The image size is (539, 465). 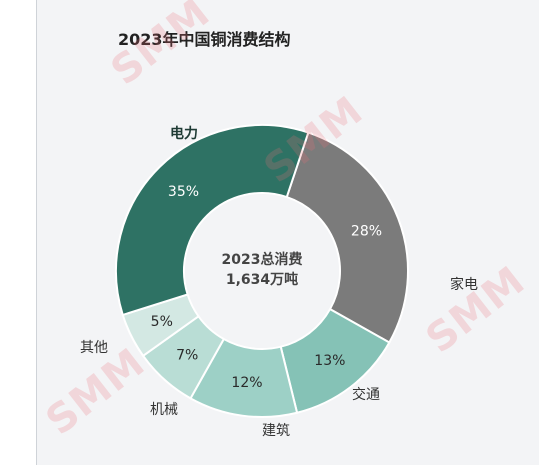 I want to click on slice-value-label: 28%, so click(x=366, y=232).